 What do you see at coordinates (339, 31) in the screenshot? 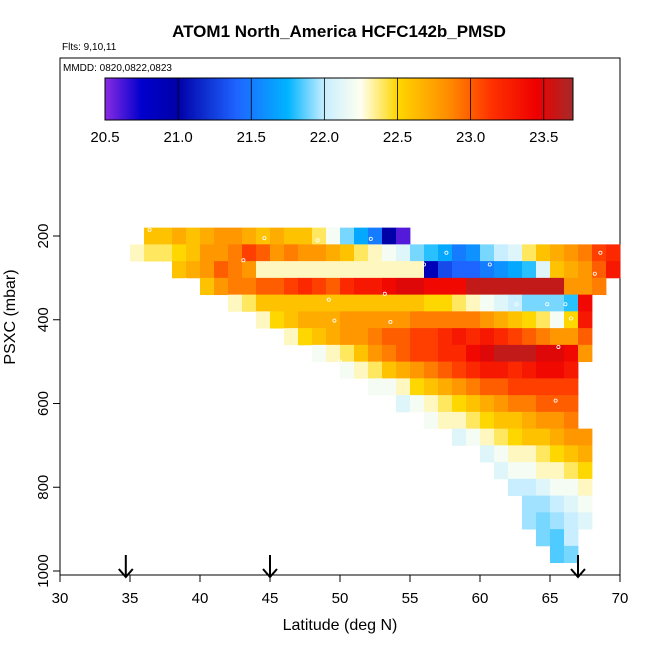
I see `chart-title: ATOM1 North_America HCFC142b_PMSD` at bounding box center [339, 31].